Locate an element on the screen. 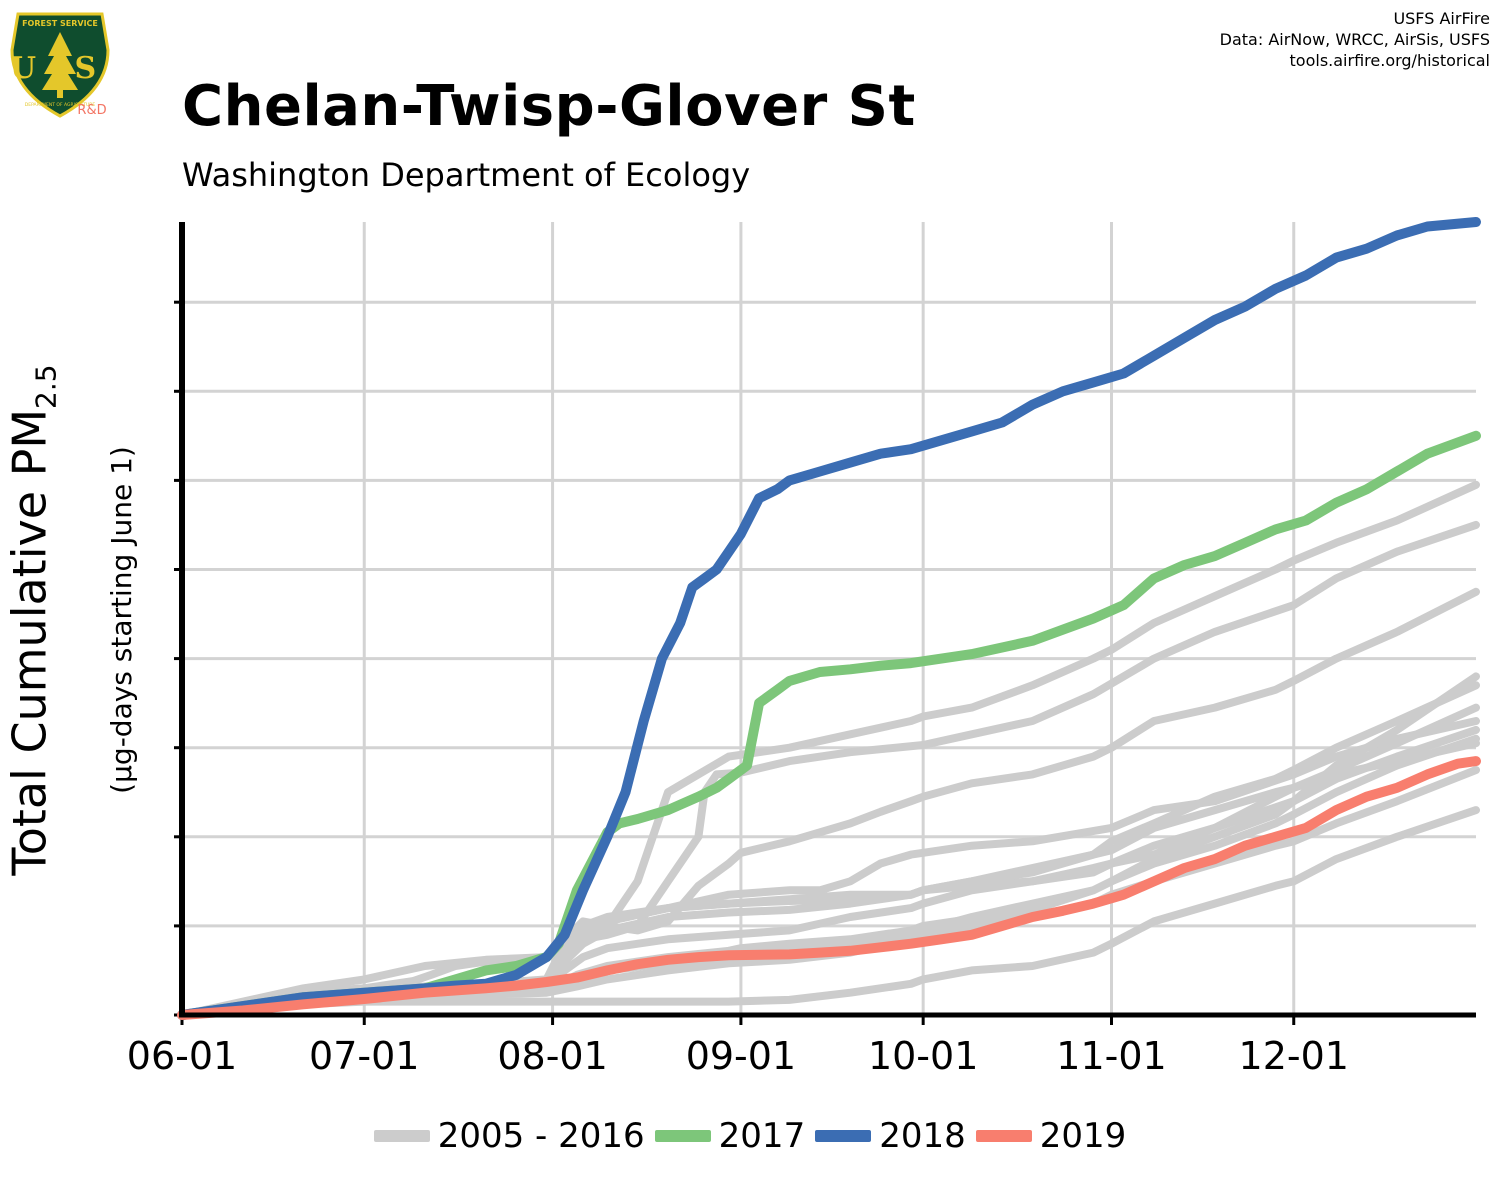  logo-tree-icon is located at coordinates (60, 61).